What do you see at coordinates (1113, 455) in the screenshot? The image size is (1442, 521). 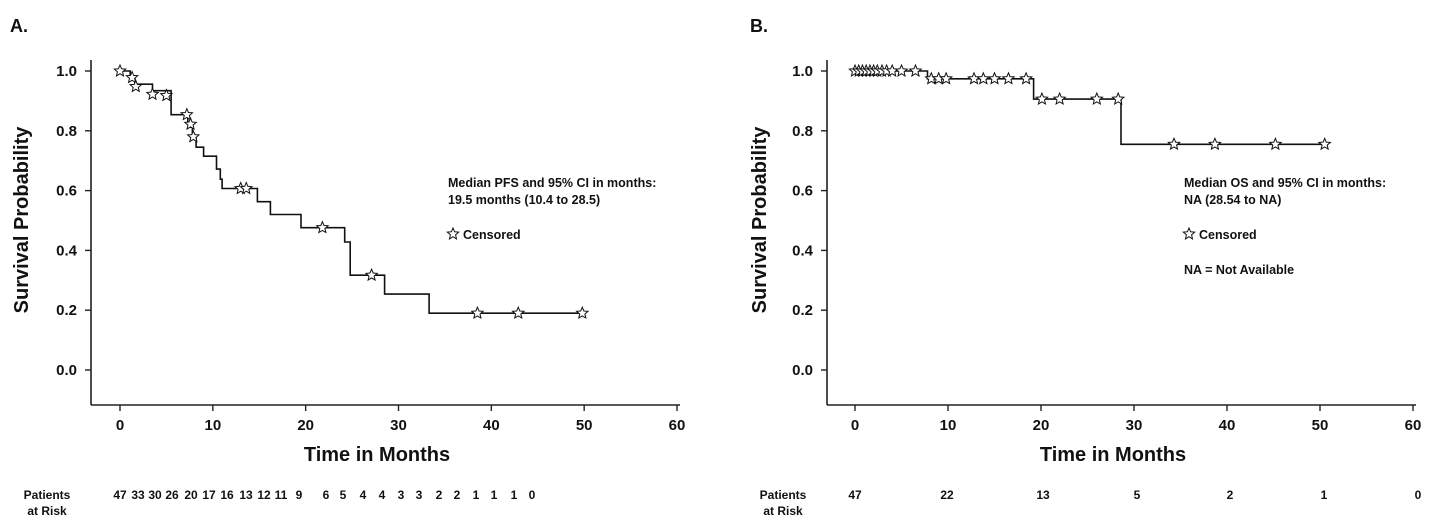 I see `panel-b-xlabel: Time in Months` at bounding box center [1113, 455].